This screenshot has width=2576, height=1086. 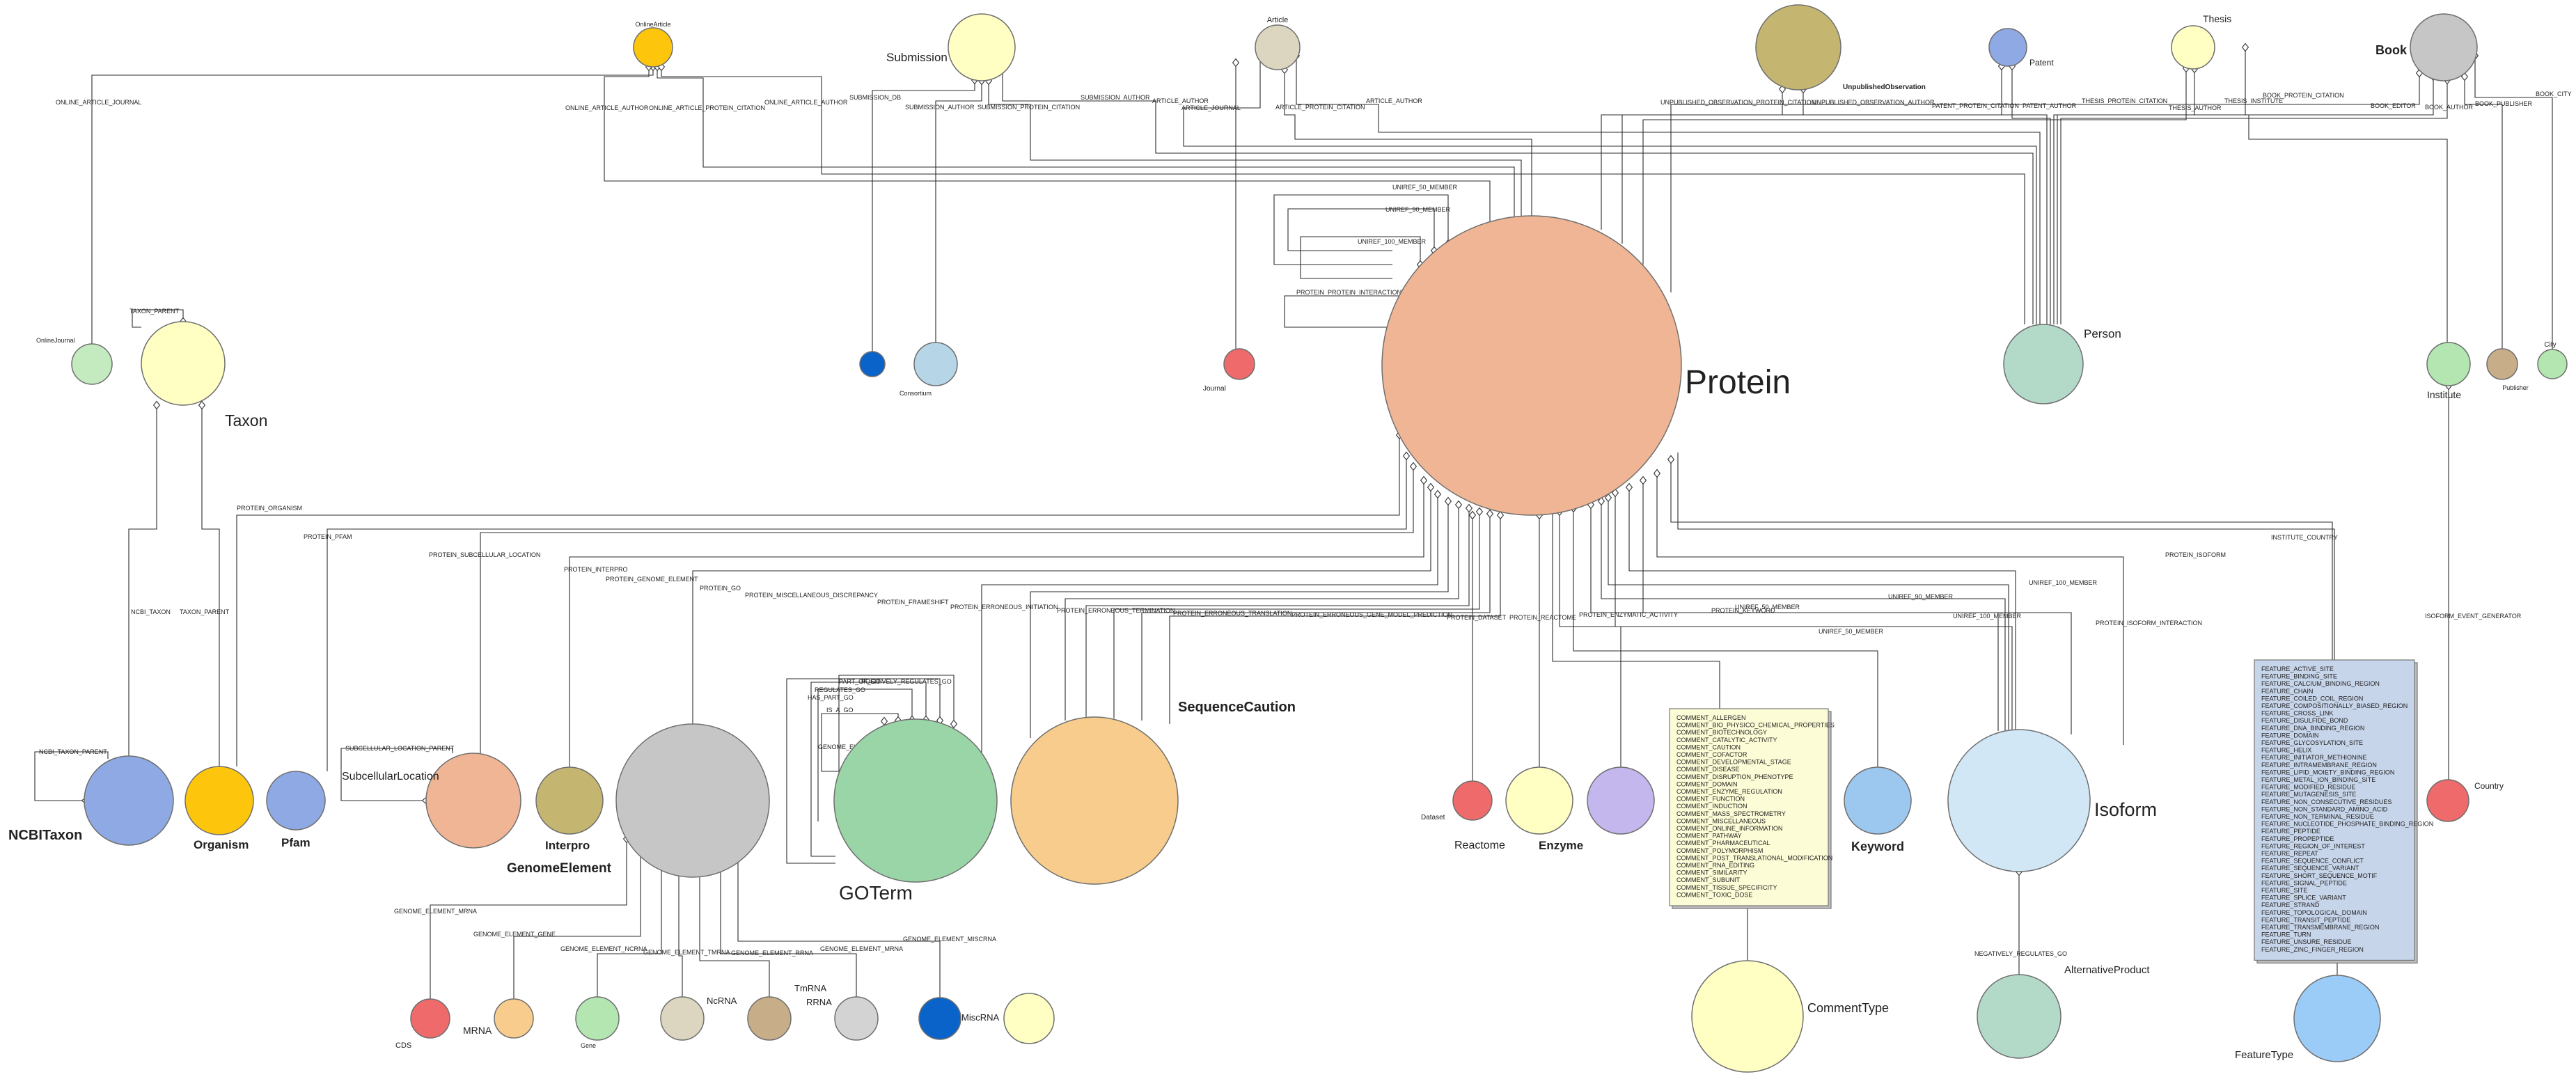 What do you see at coordinates (1878, 809) in the screenshot?
I see `node-keyword: Keyword` at bounding box center [1878, 809].